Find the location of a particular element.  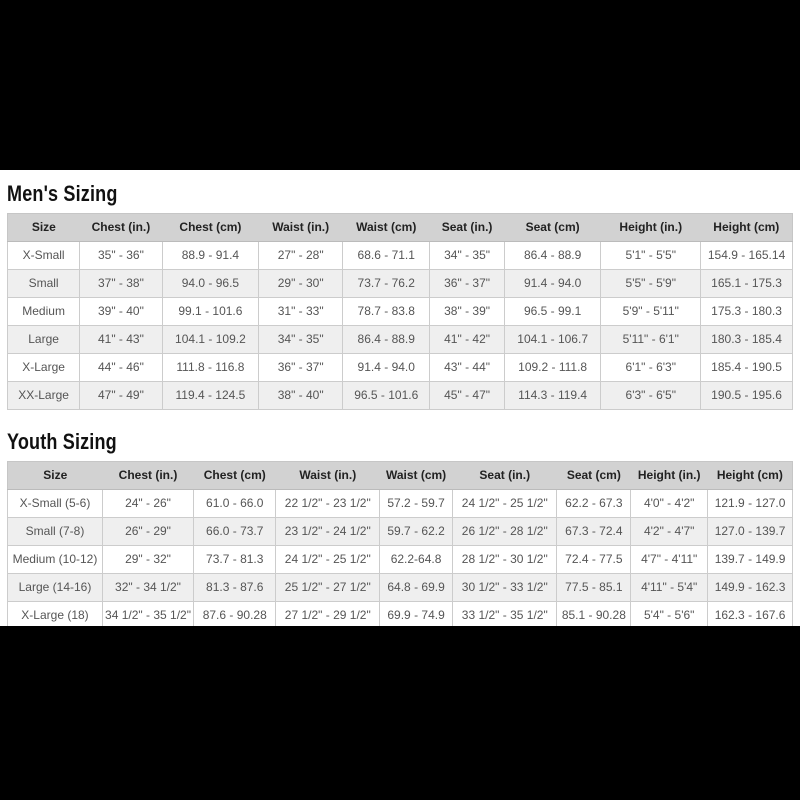

table-cell: 25 1/2" - 27 1/2" is located at coordinates (328, 587).